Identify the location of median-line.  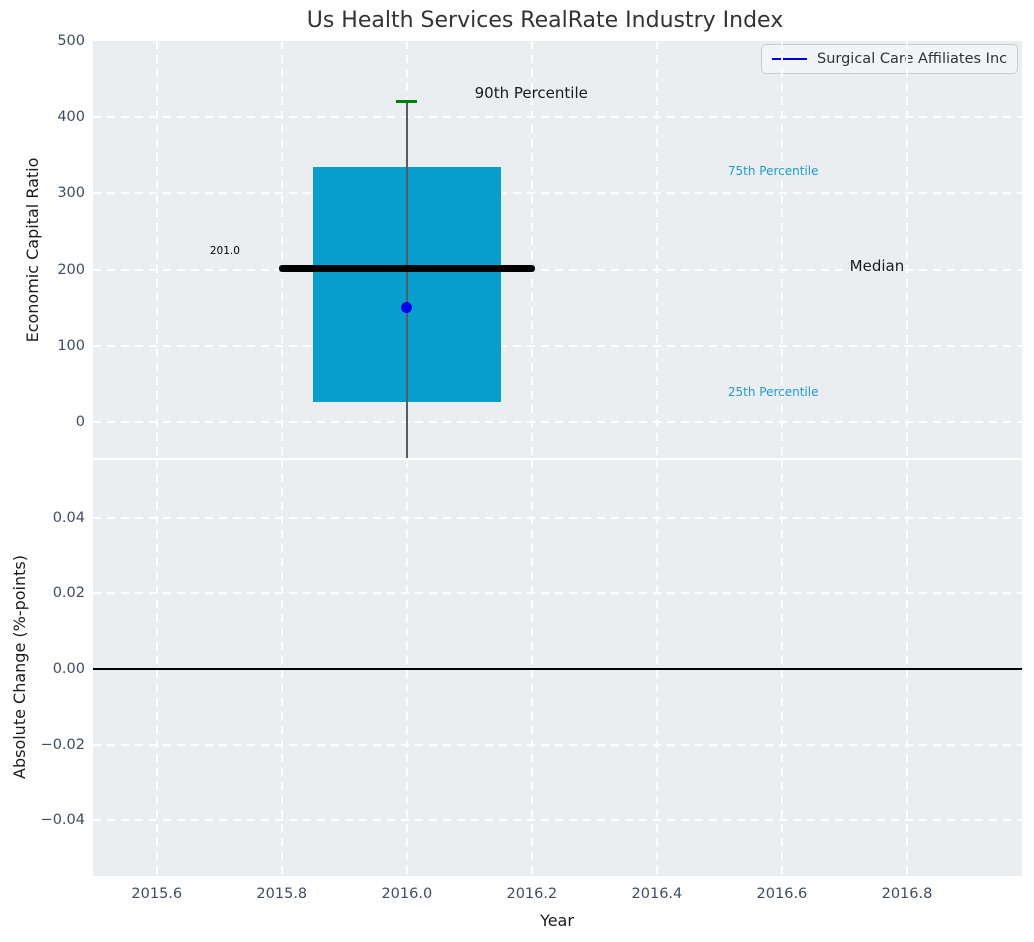
(406, 269).